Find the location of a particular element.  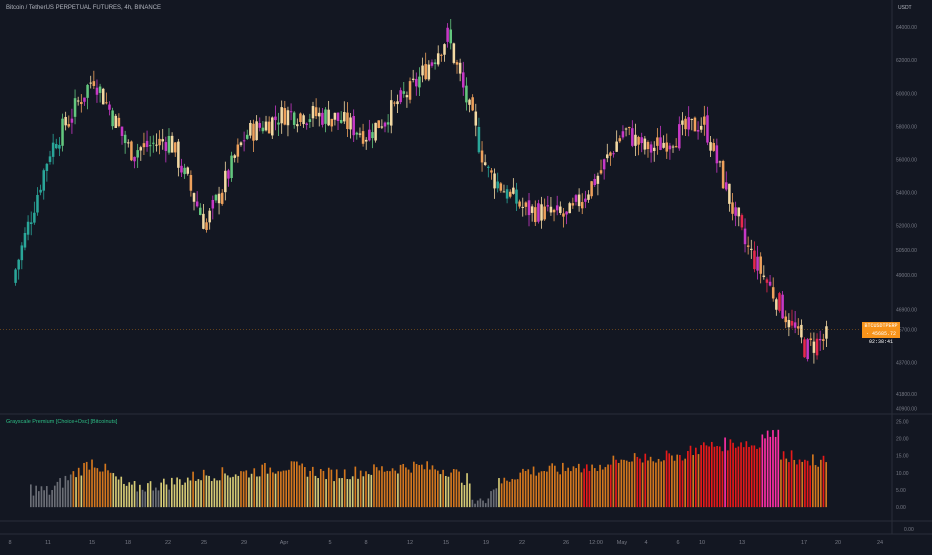

price-tick-label: 58000.00 is located at coordinates (906, 127).